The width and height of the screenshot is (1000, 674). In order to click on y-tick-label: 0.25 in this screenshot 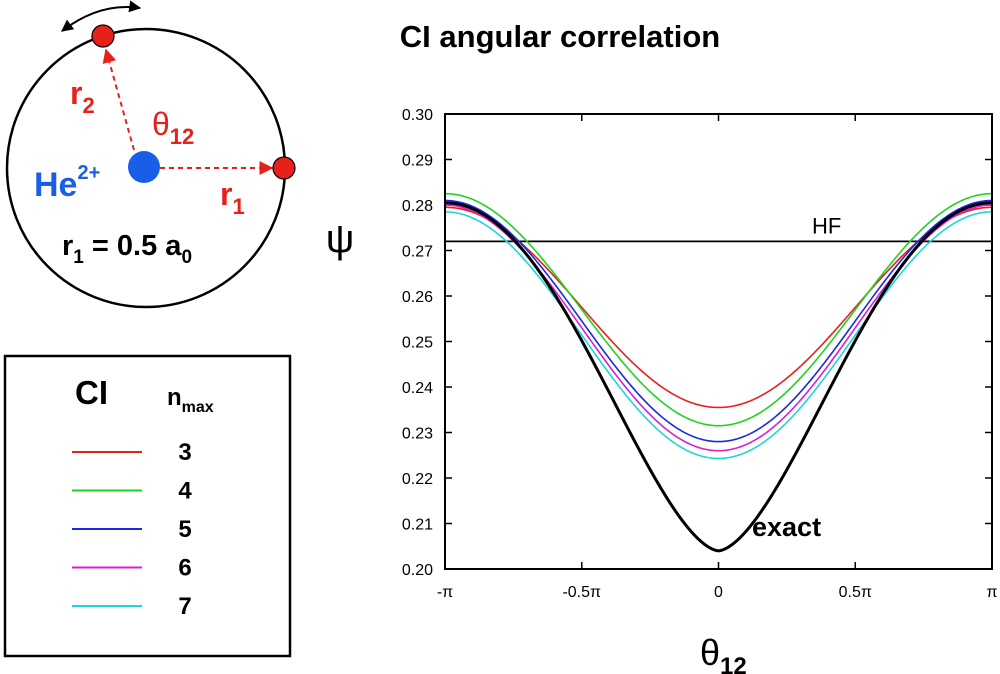, I will do `click(417, 343)`.